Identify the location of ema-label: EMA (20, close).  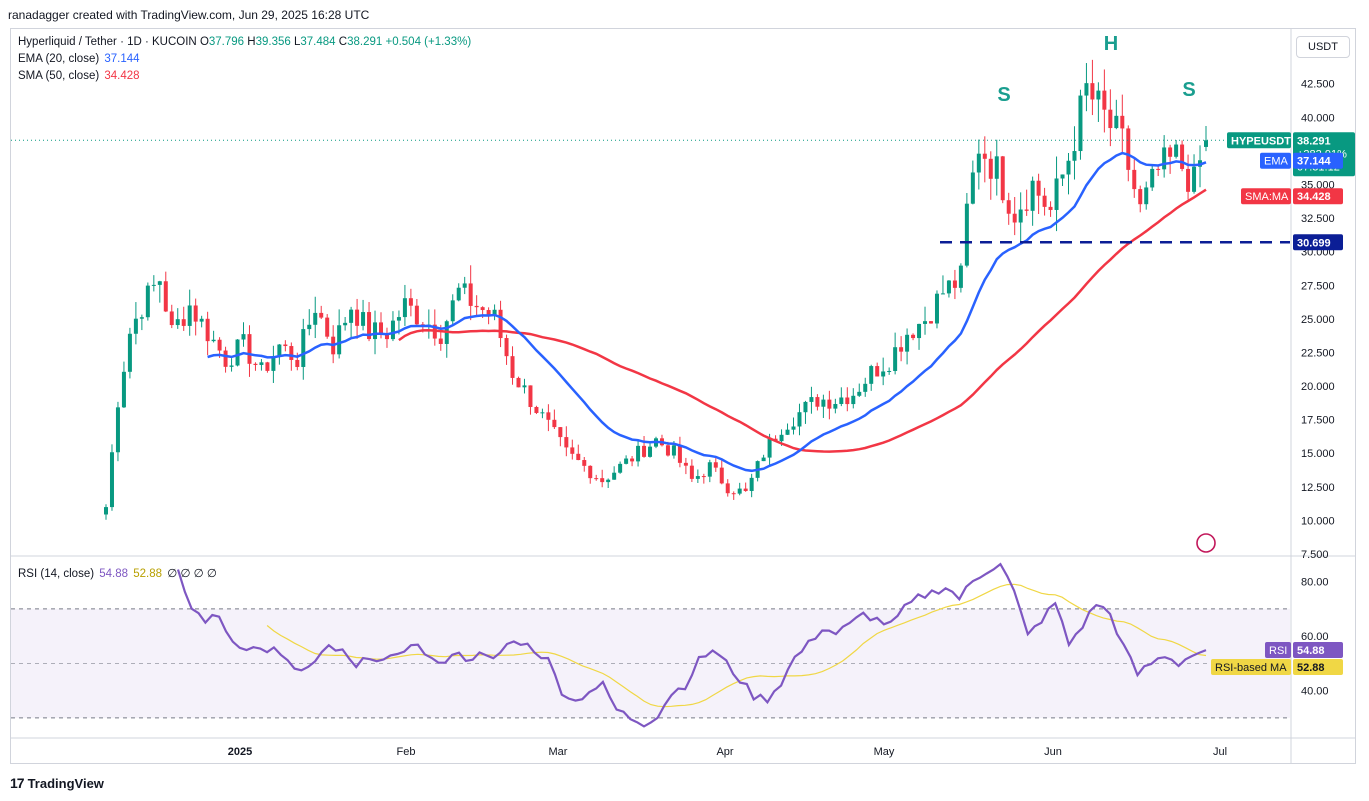
(59, 59).